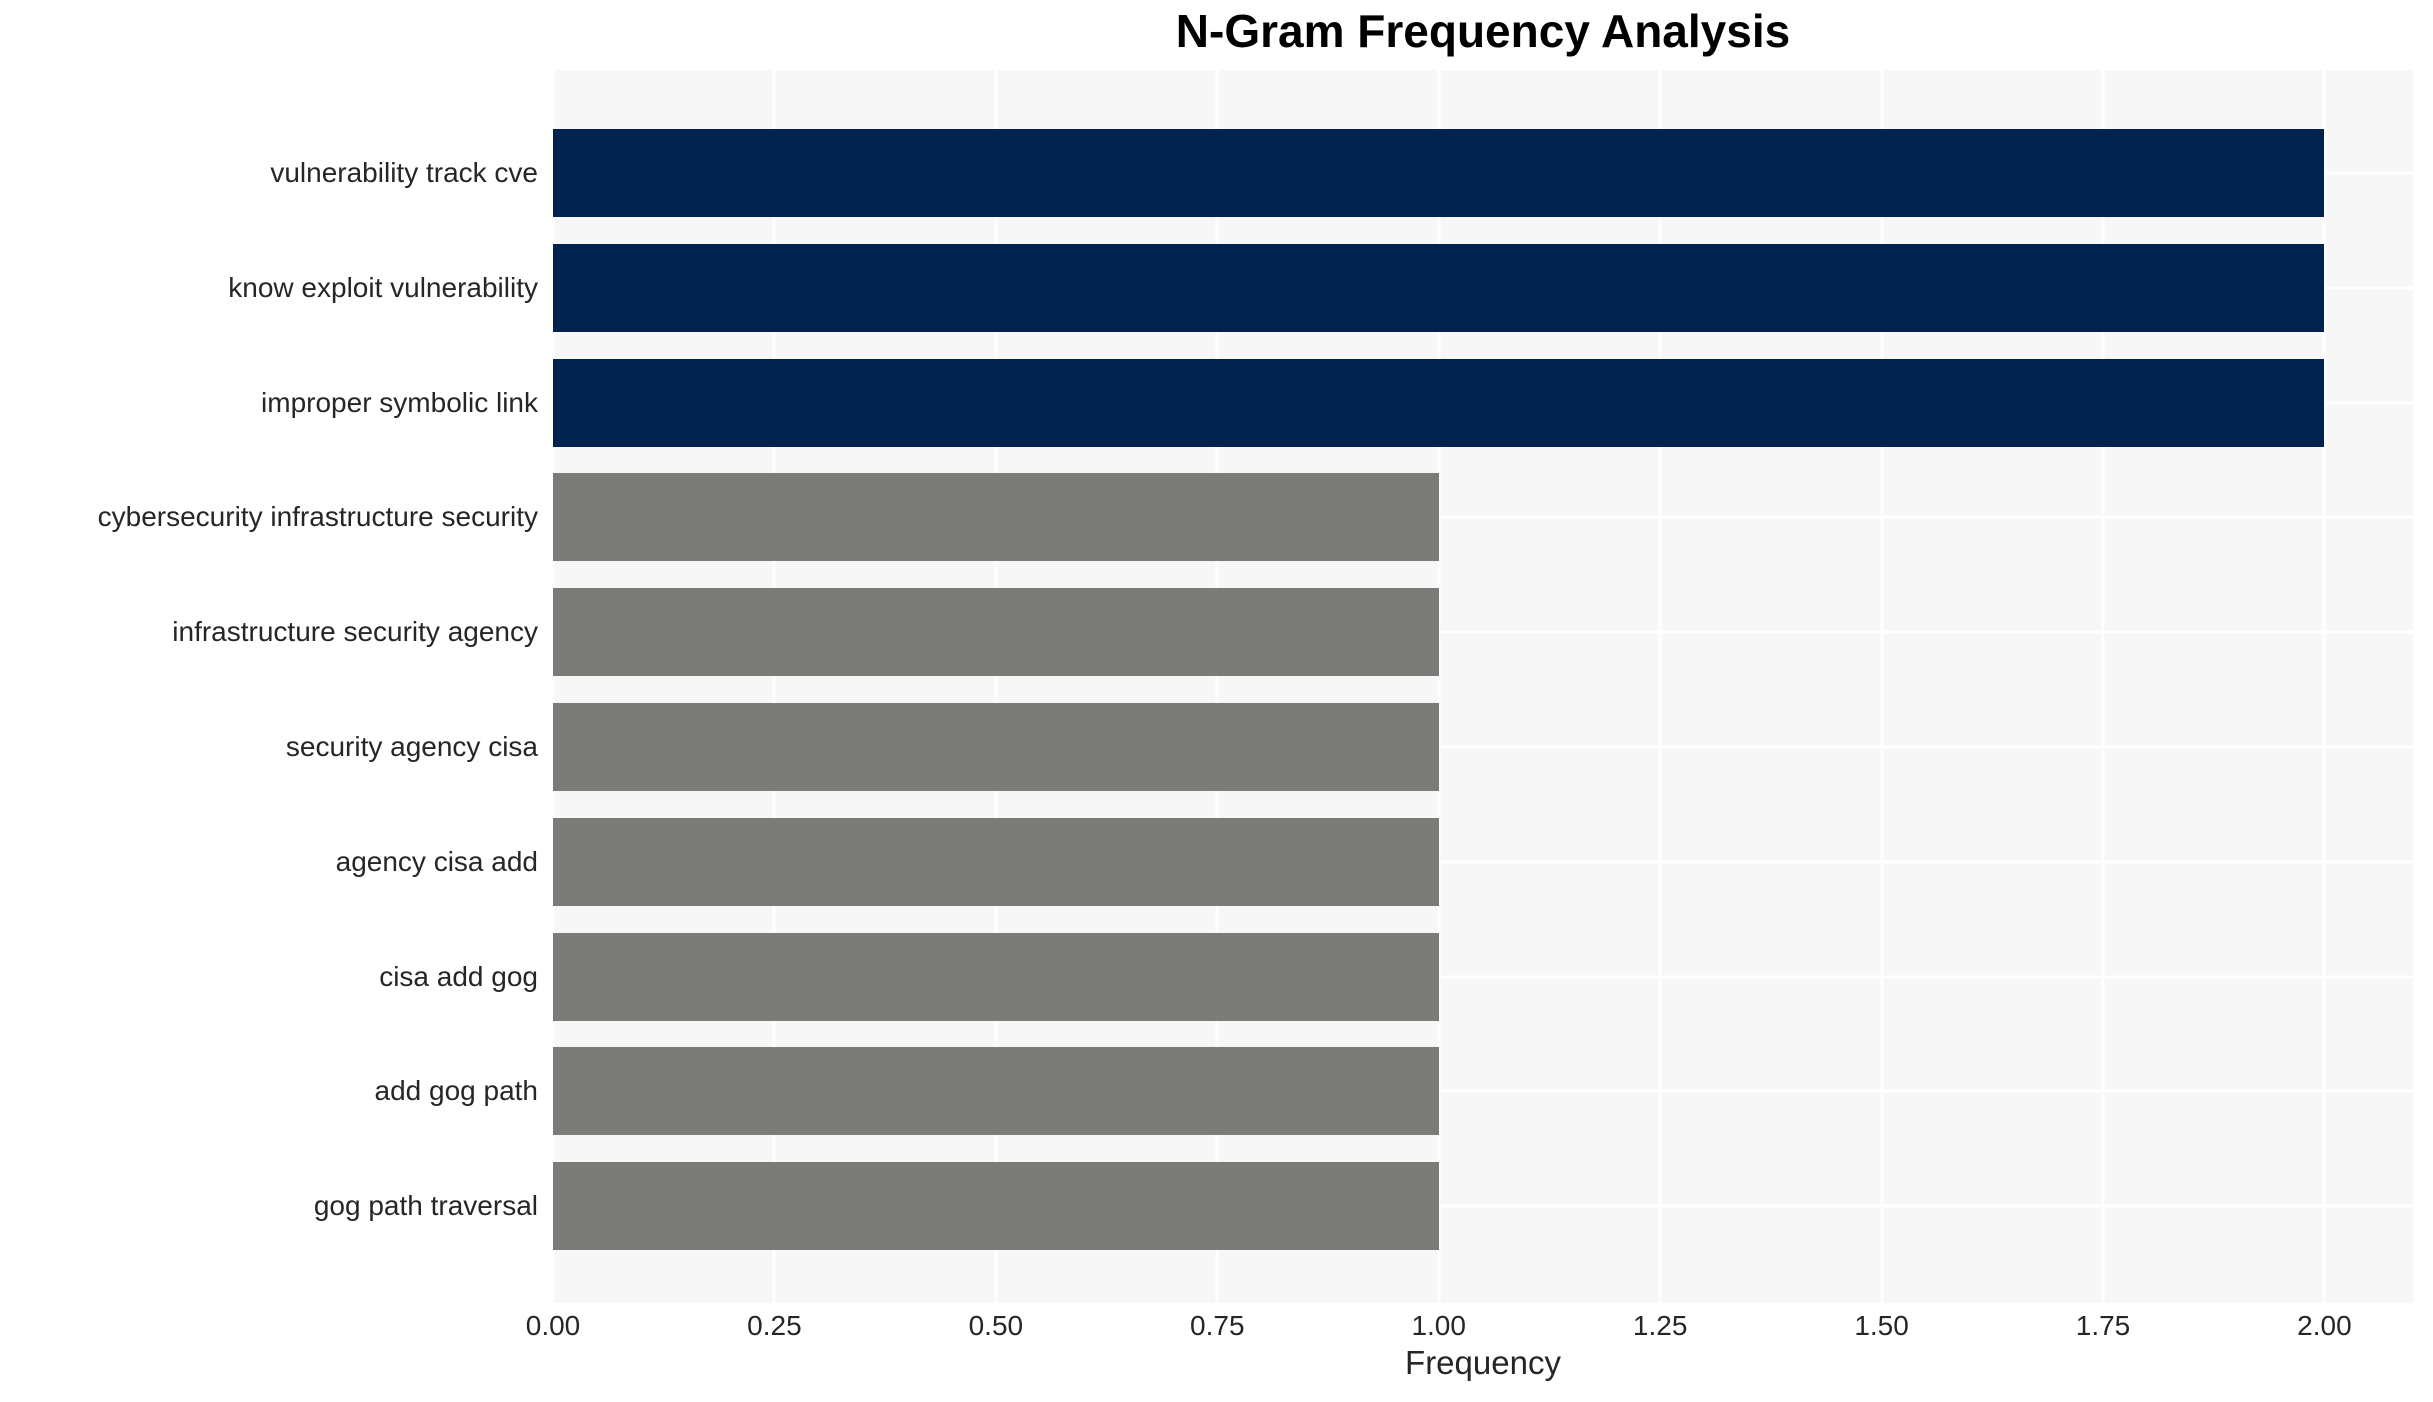 This screenshot has width=2433, height=1402. What do you see at coordinates (2103, 1325) in the screenshot?
I see `x-tick-label: 1.75` at bounding box center [2103, 1325].